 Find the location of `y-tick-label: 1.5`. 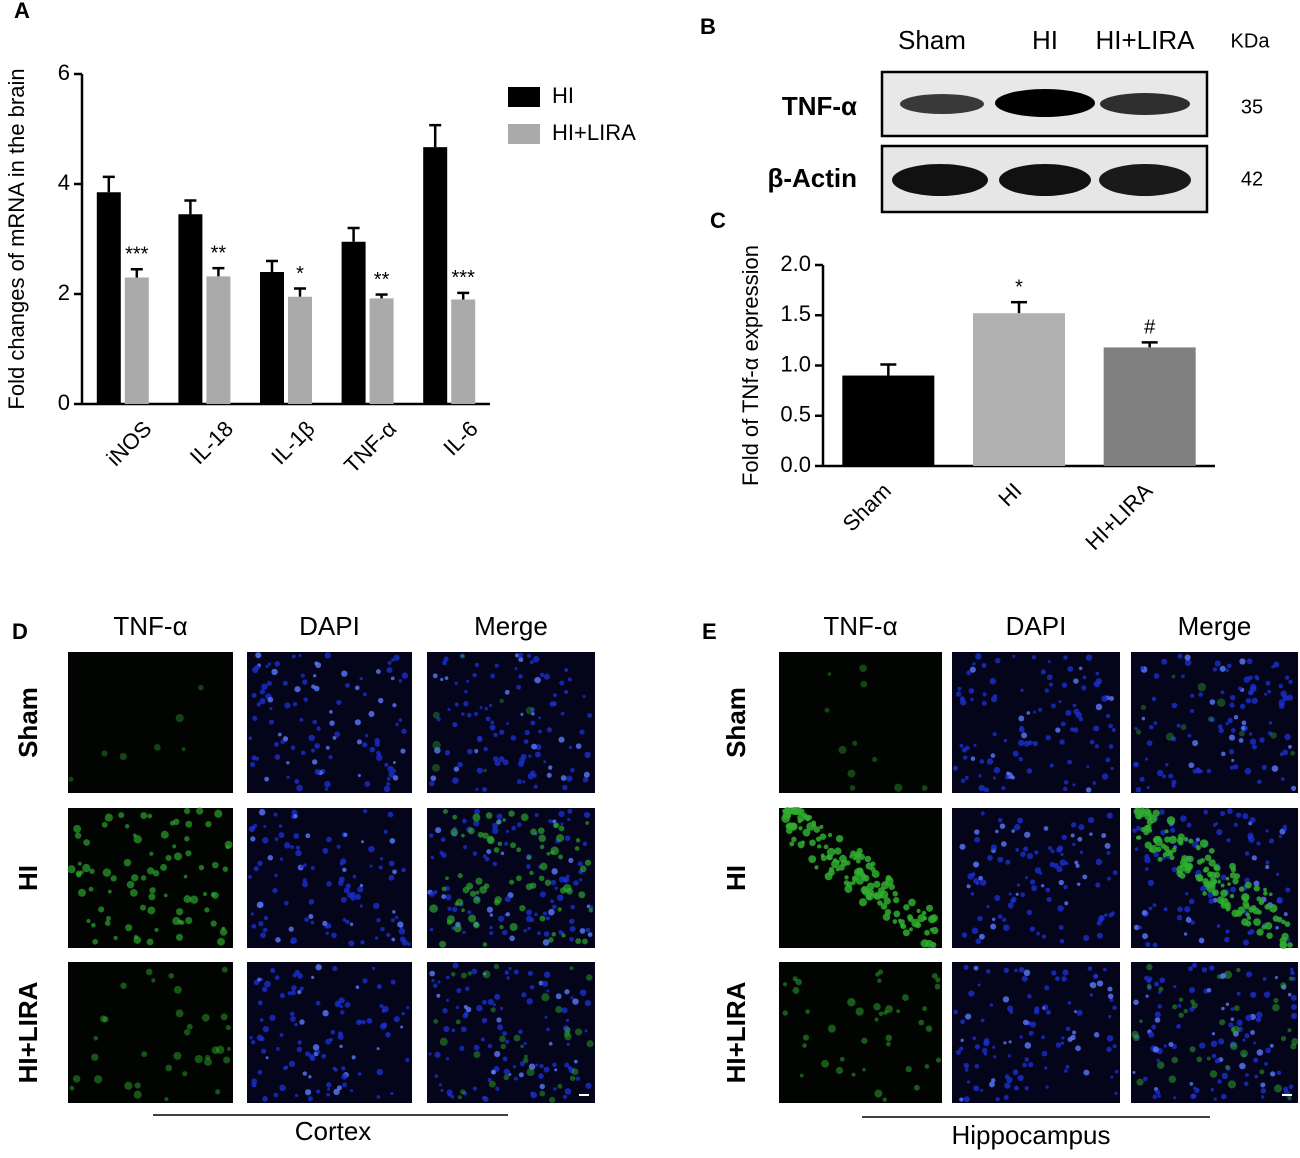

y-tick-label: 1.5 is located at coordinates (795, 313).